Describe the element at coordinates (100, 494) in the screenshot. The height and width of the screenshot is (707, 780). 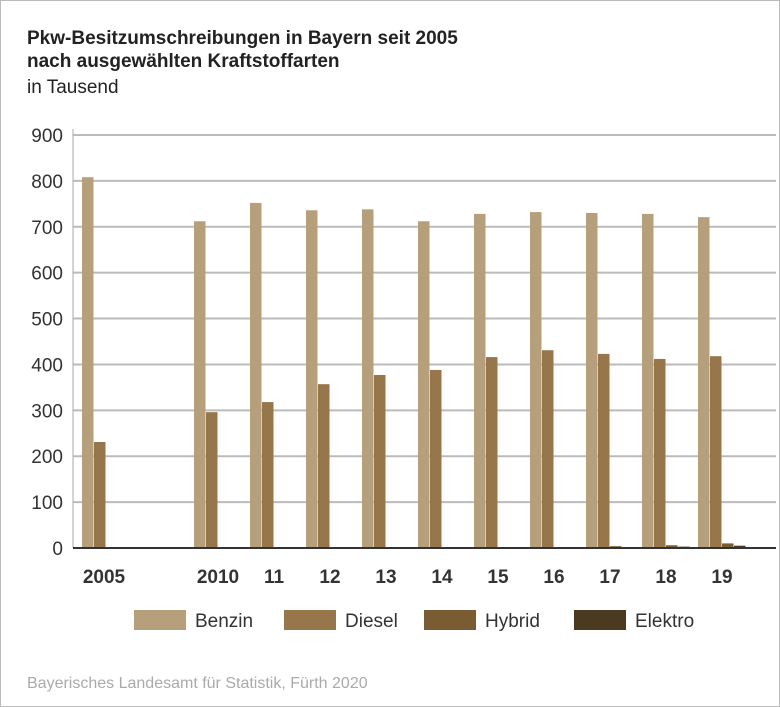
I see `bar-diesel-2005` at that location.